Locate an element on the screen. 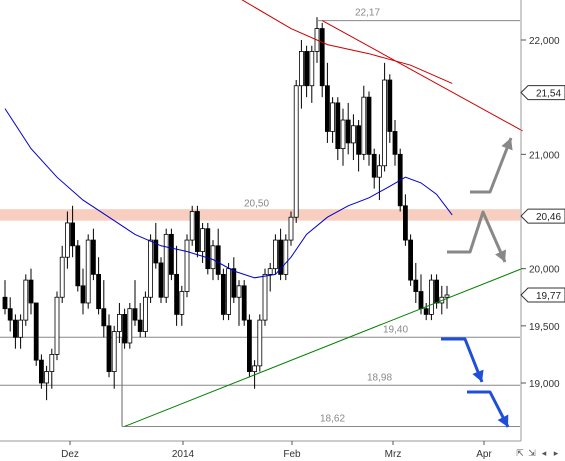  level-label-3: 18,98 is located at coordinates (379, 377).